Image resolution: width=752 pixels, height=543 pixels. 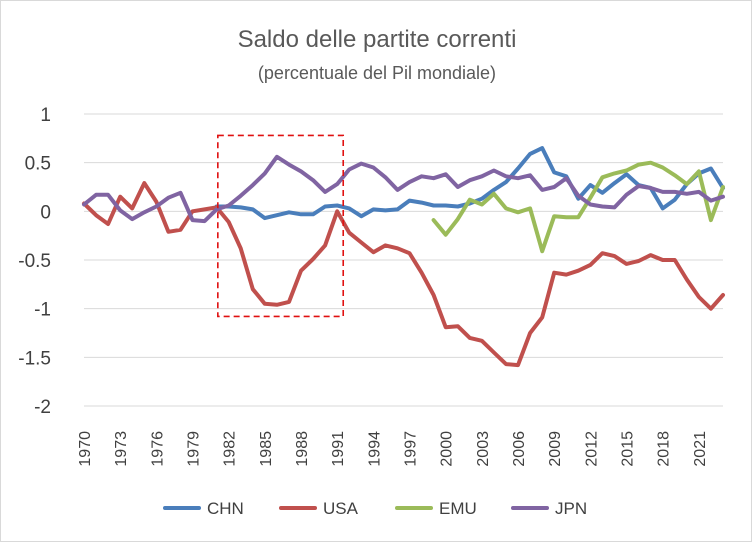 What do you see at coordinates (266, 449) in the screenshot?
I see `x-tick-label: 1985` at bounding box center [266, 449].